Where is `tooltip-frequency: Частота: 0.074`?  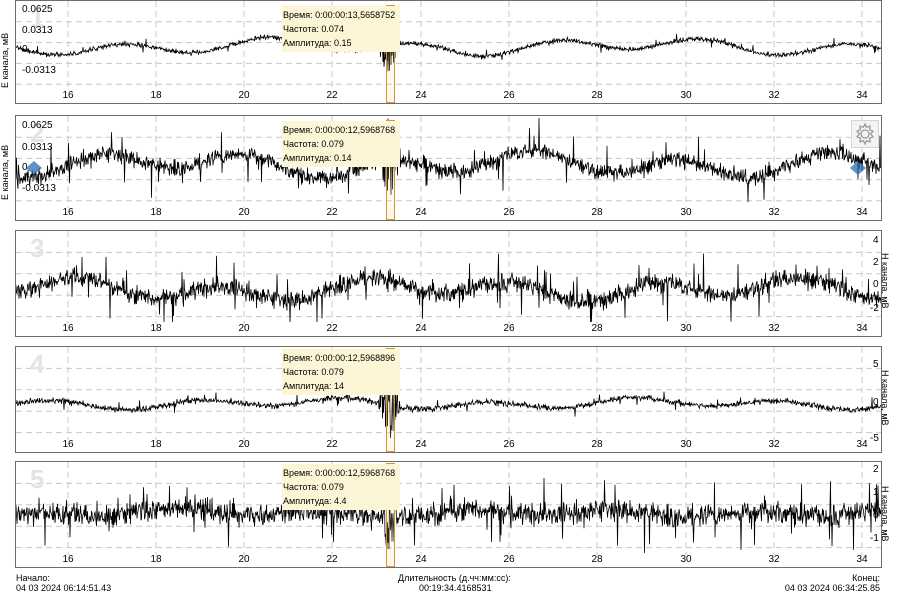
tooltip-frequency: Частота: 0.074 is located at coordinates (313, 29).